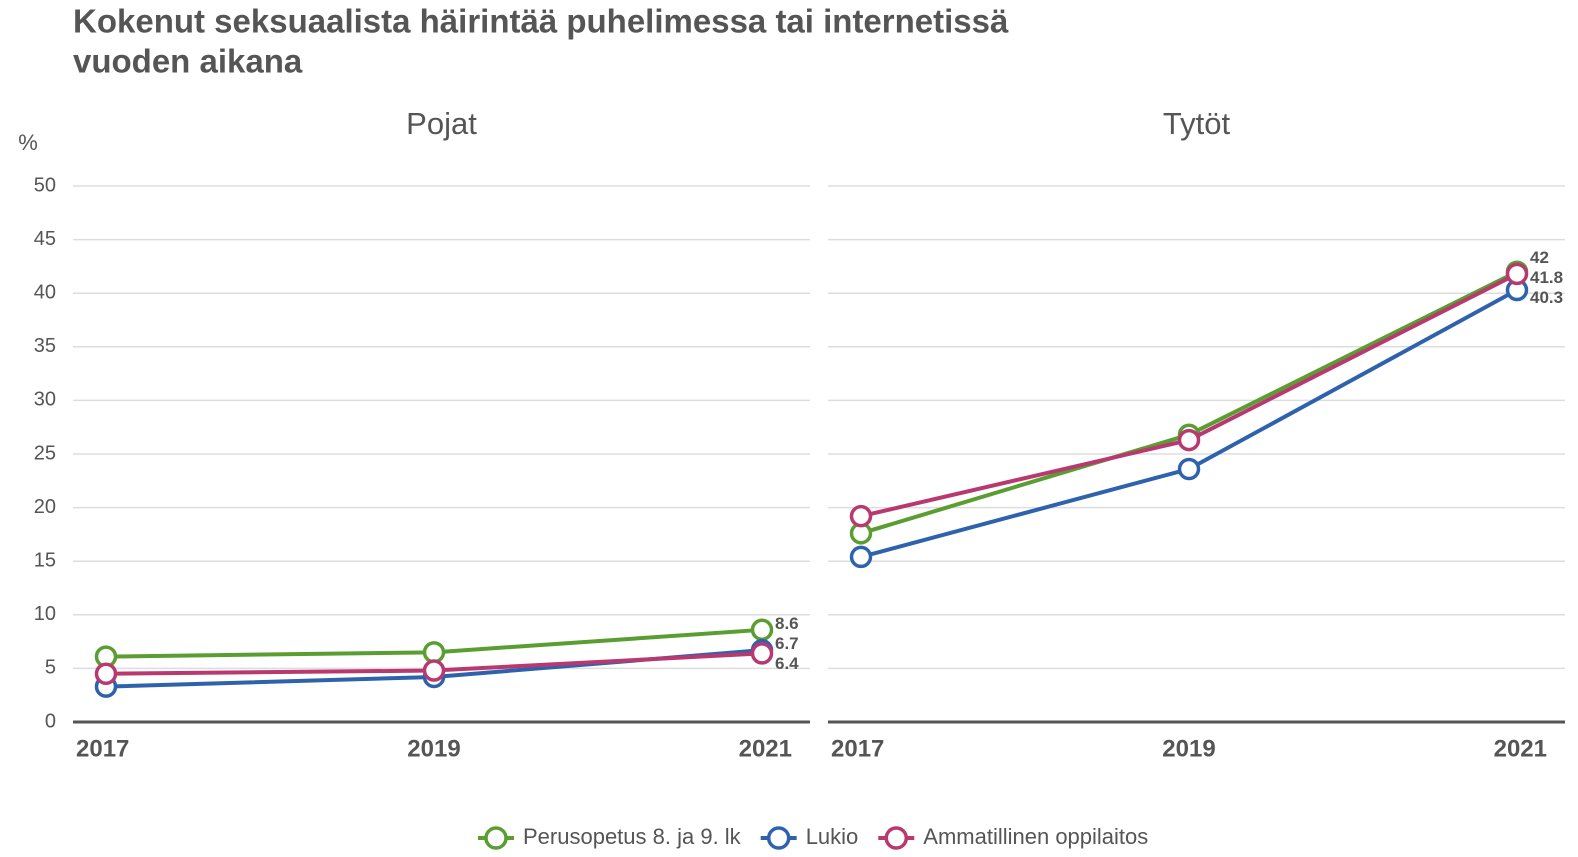 The width and height of the screenshot is (1578, 857). I want to click on panel-title: Pojat, so click(441, 123).